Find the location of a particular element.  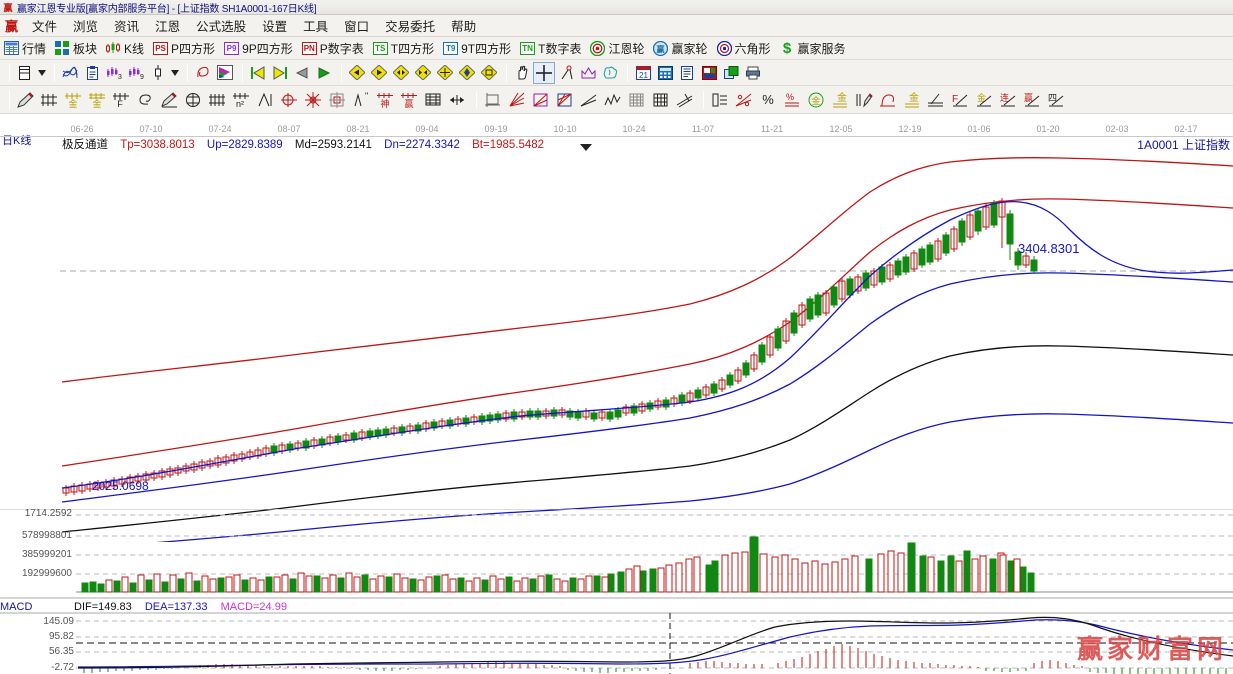

si-slope-icon: 四 is located at coordinates (1056, 100).